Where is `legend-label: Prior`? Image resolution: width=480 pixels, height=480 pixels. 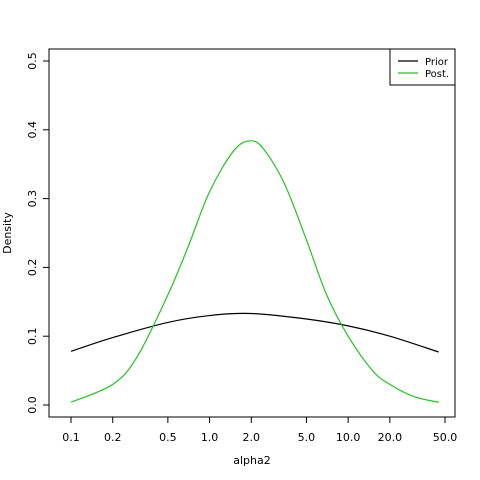
legend-label: Prior is located at coordinates (437, 62).